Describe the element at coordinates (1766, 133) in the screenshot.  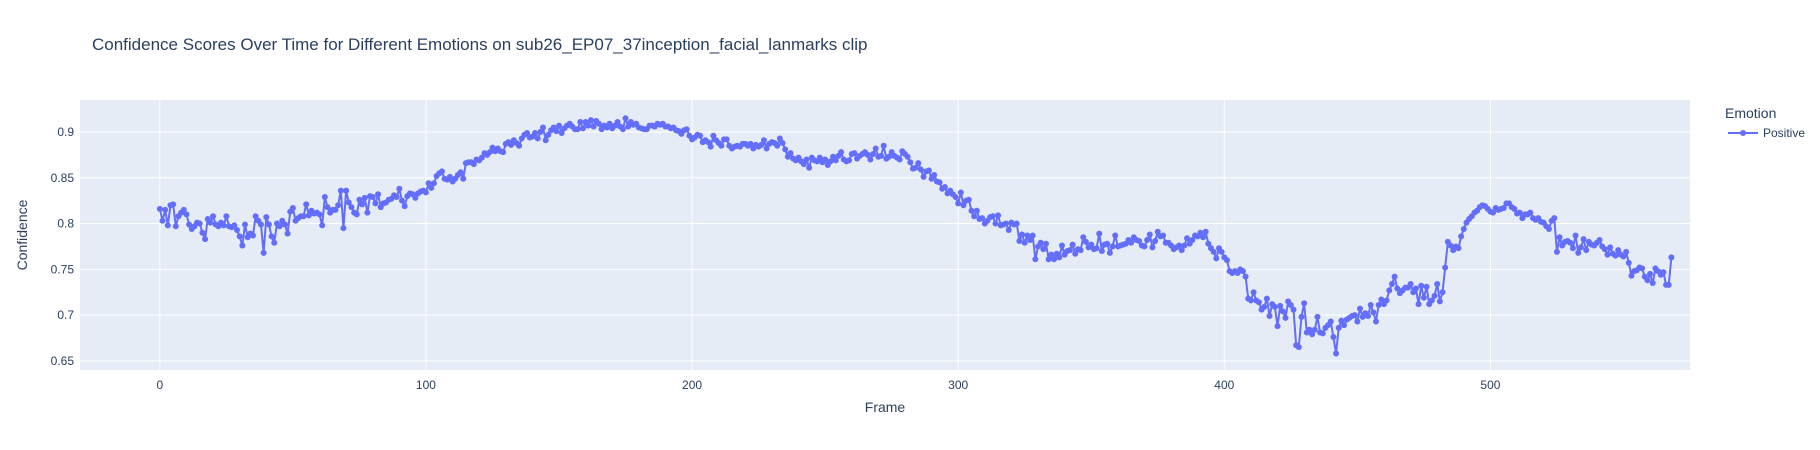
I see `legend-item-positive: Positive` at that location.